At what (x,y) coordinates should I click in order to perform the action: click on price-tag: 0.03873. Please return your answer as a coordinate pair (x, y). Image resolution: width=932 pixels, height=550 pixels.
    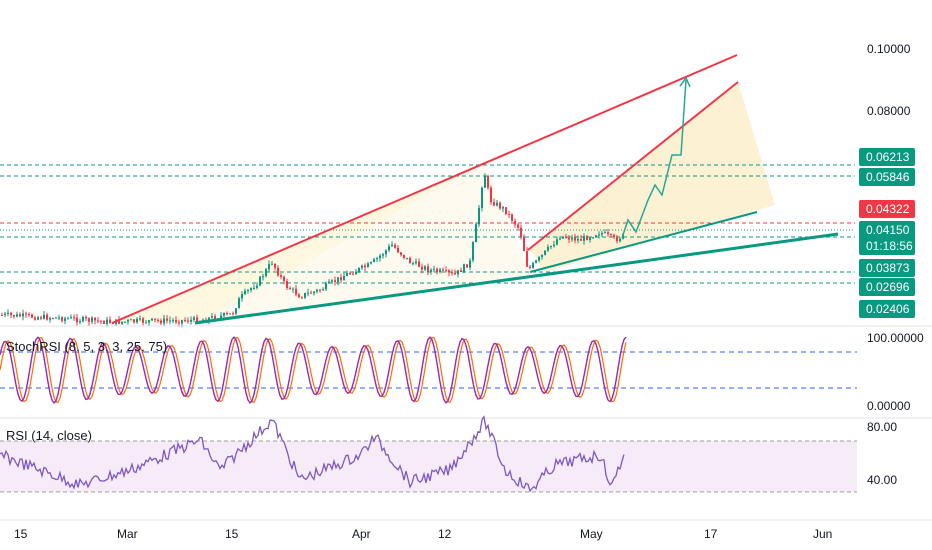
    Looking at the image, I should click on (887, 268).